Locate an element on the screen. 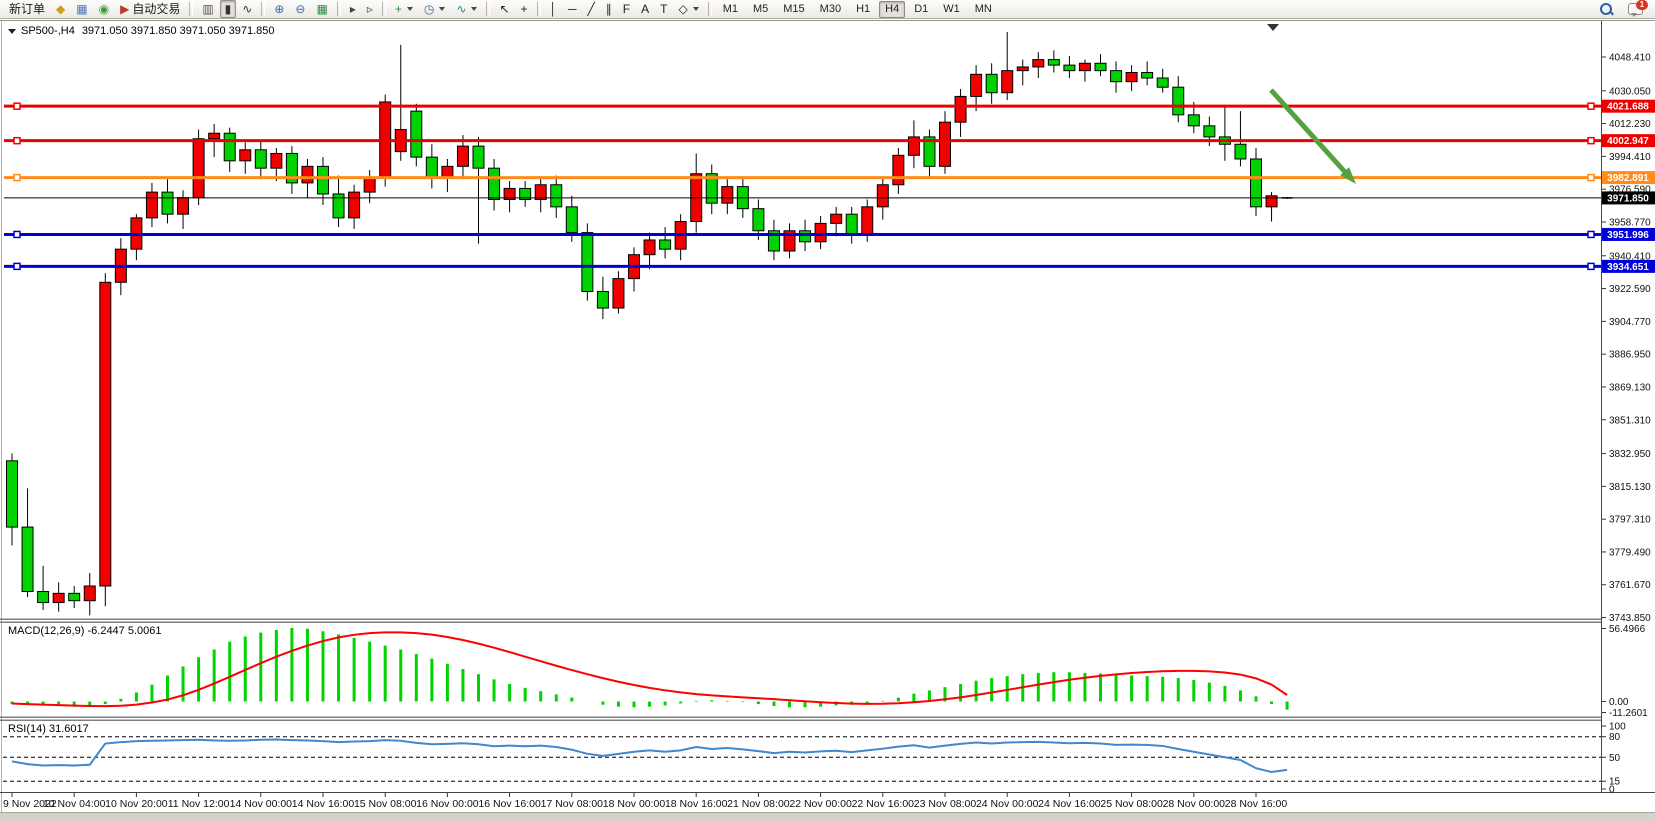 This screenshot has height=821, width=1655. search-icon is located at coordinates (1606, 9).